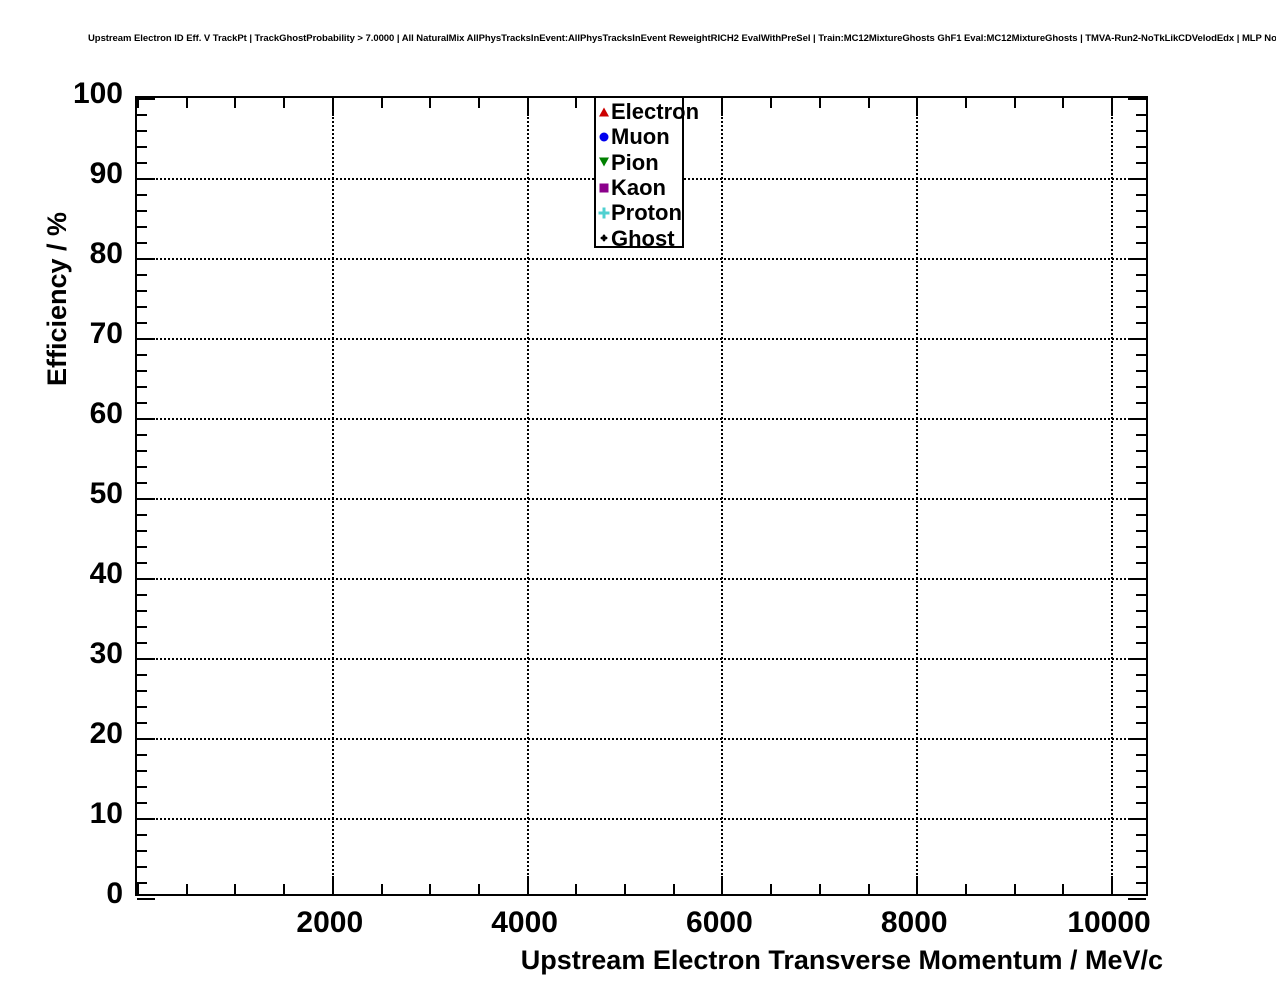 This screenshot has height=996, width=1276. Describe the element at coordinates (97, 93) in the screenshot. I see `y-tick-label: 100` at that location.